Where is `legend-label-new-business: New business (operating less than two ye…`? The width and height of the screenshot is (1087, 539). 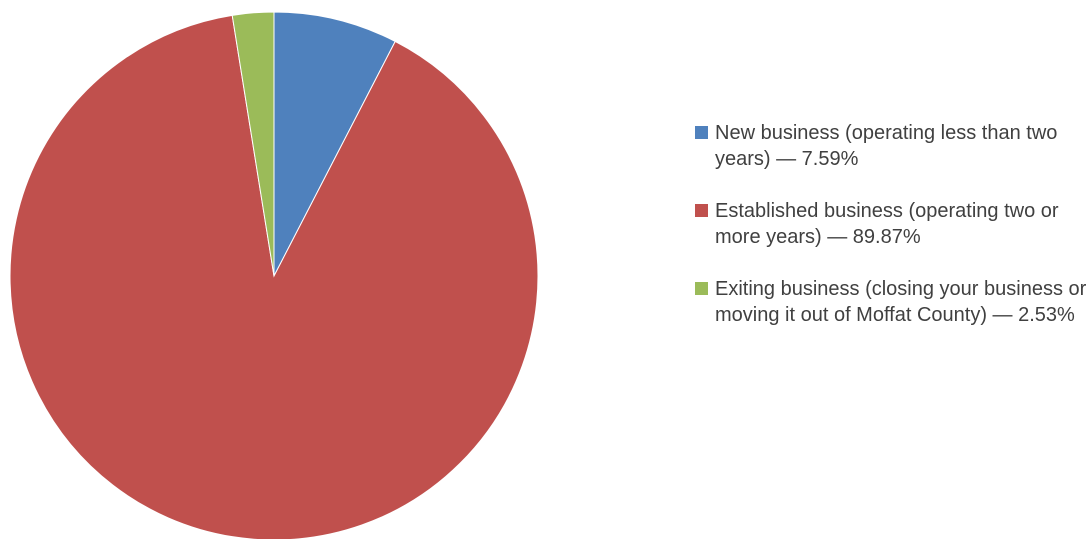
legend-label-new-business: New business (operating less than two ye… is located at coordinates (886, 146).